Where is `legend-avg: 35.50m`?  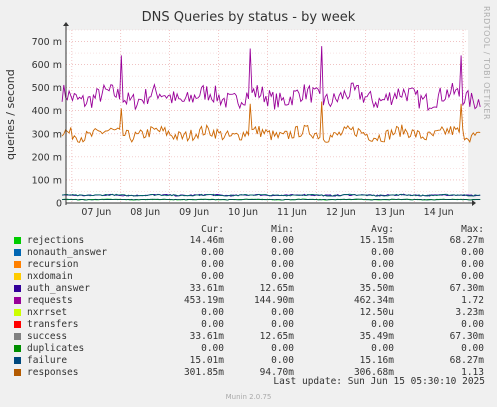
legend-avg: 35.50m is located at coordinates (376, 288).